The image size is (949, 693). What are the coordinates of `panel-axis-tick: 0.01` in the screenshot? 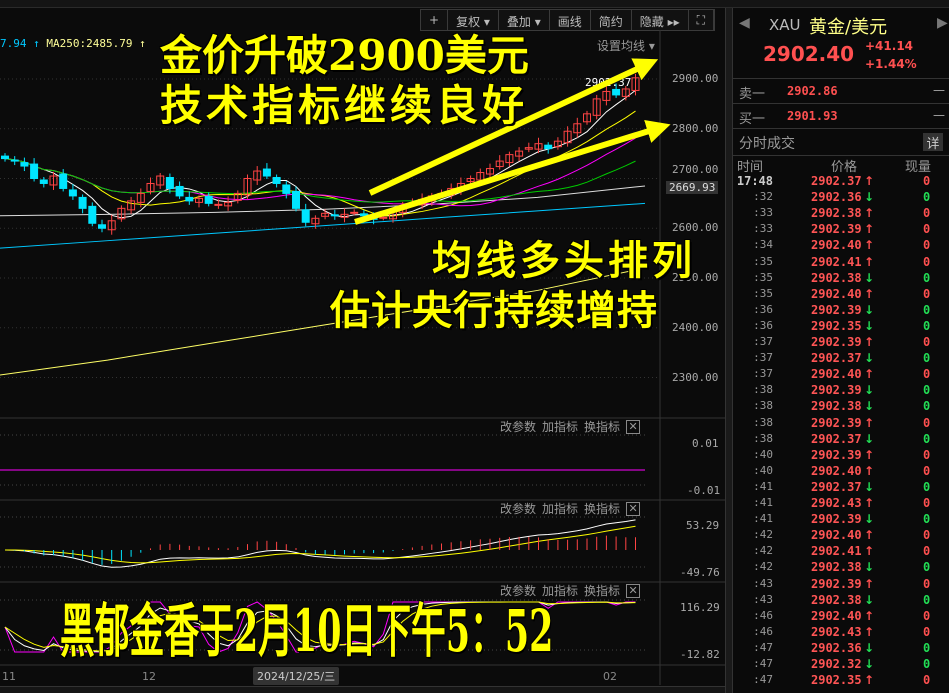 It's located at (705, 443).